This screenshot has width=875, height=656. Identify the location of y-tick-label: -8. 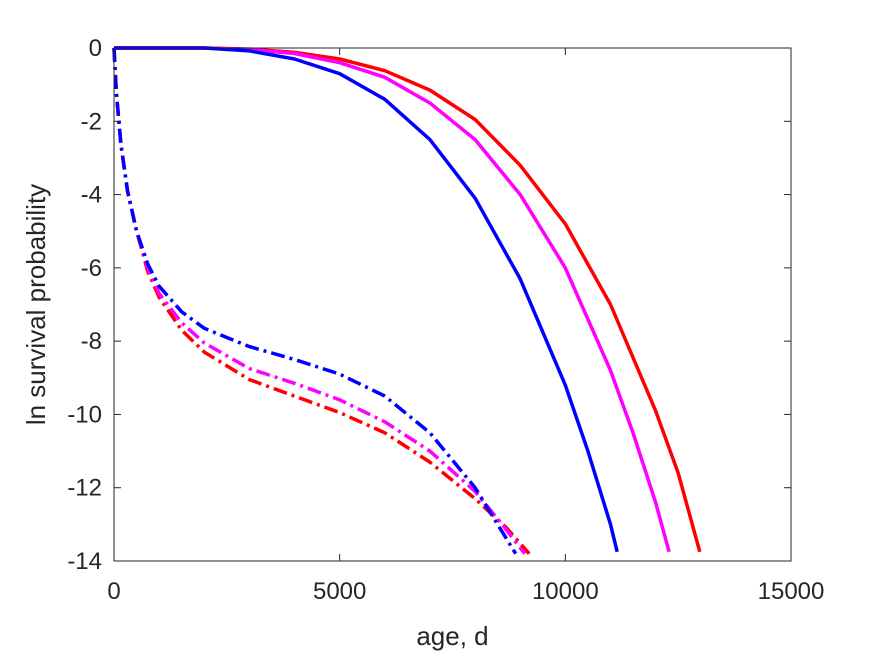
(91, 341).